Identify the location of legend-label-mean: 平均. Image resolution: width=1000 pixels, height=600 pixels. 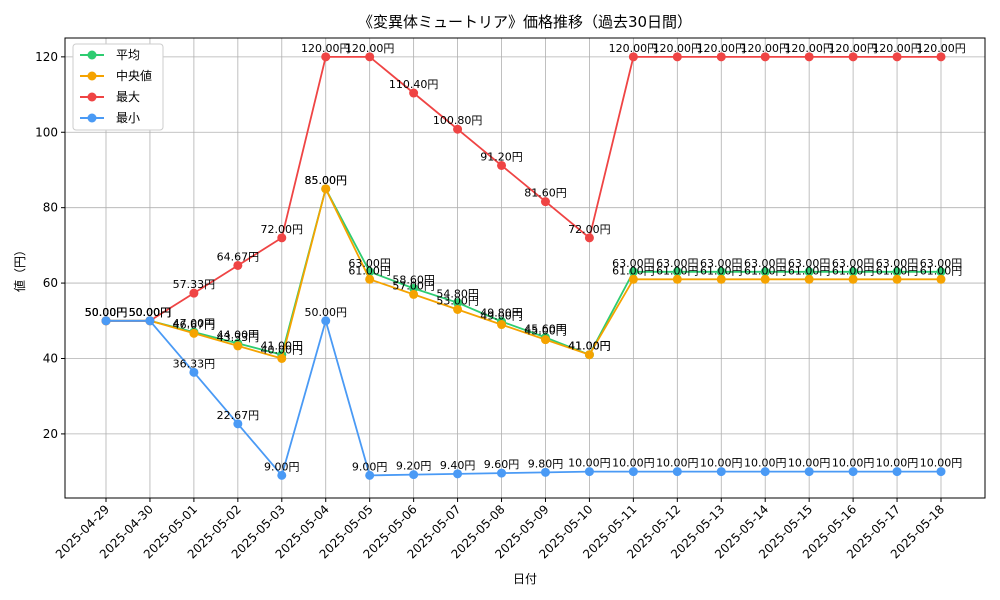
(128, 55).